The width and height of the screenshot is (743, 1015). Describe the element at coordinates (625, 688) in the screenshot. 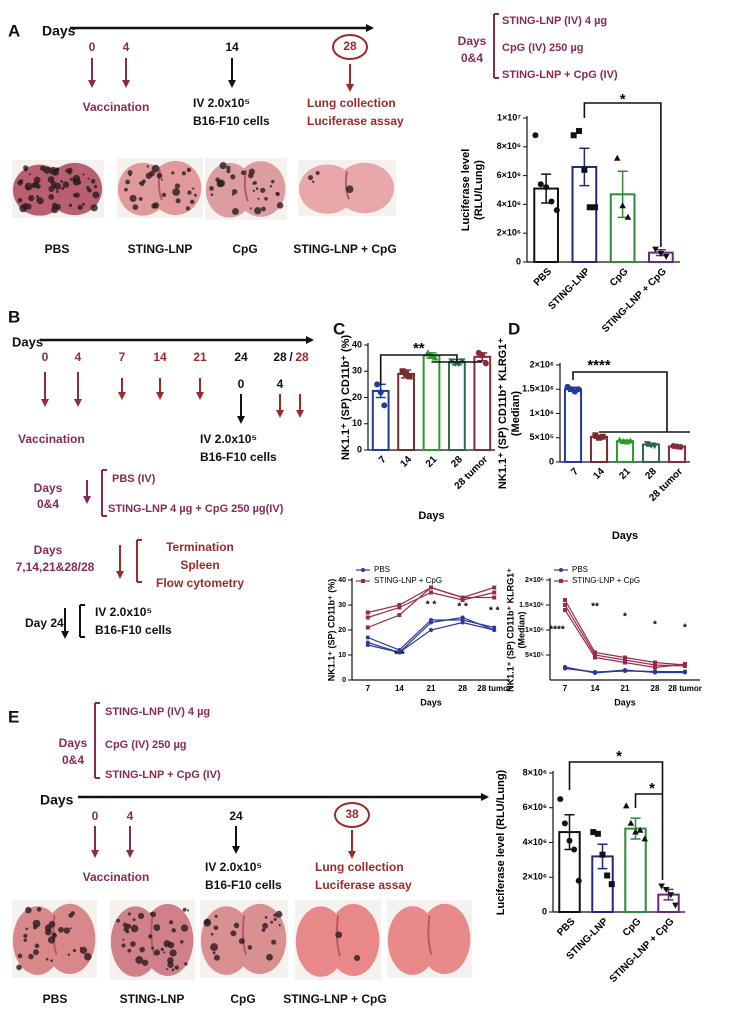

I see `x-tick-label: 21` at that location.